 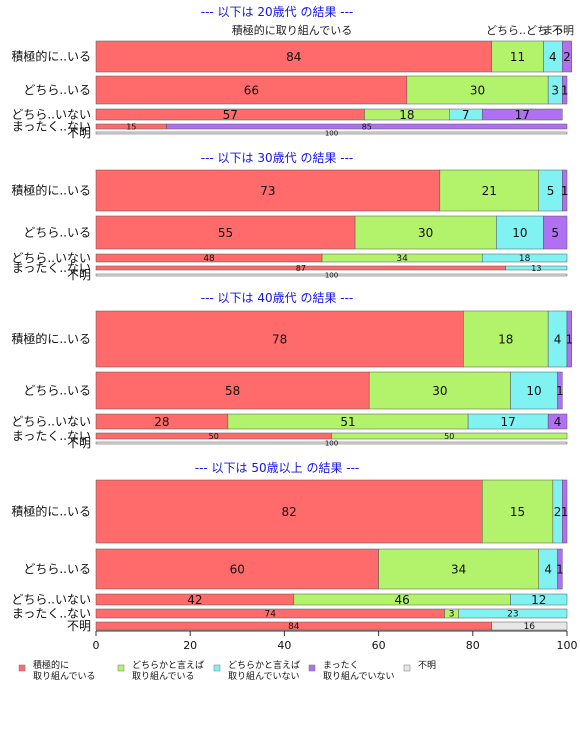 What do you see at coordinates (225, 233) in the screenshot?
I see `data-label: 55` at bounding box center [225, 233].